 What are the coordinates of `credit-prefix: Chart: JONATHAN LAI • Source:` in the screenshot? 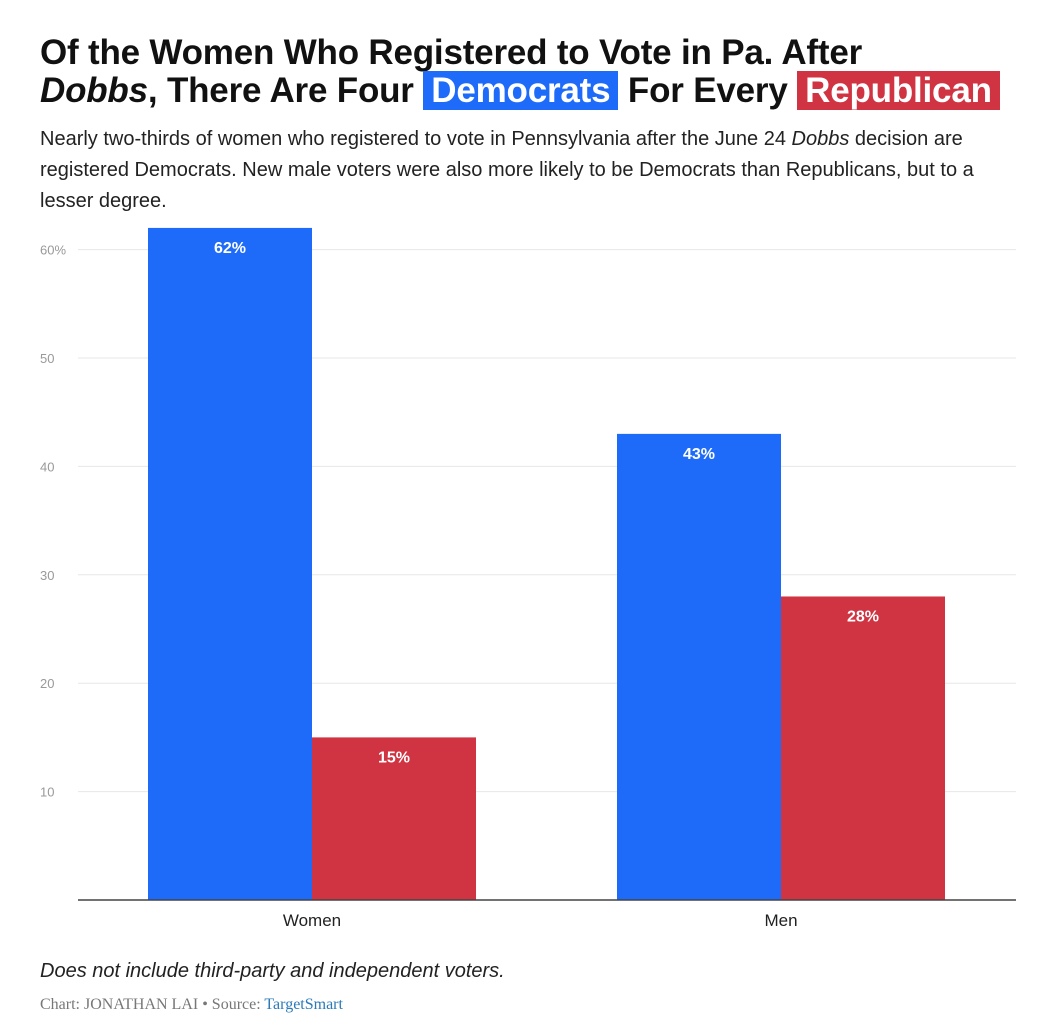 It's located at (152, 1004).